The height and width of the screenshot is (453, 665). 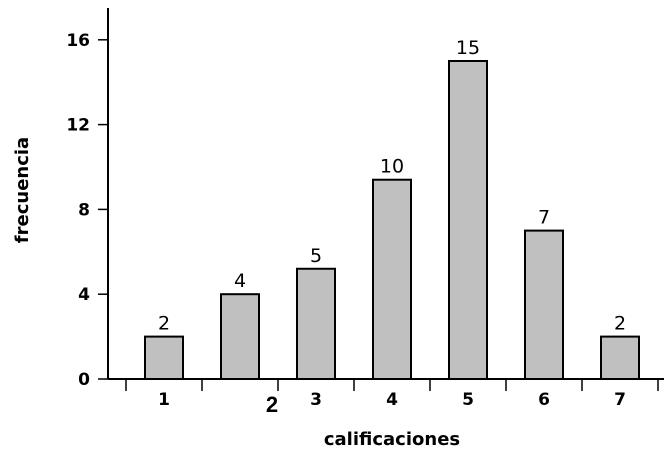 What do you see at coordinates (620, 400) in the screenshot?
I see `x-tick-label: 7` at bounding box center [620, 400].